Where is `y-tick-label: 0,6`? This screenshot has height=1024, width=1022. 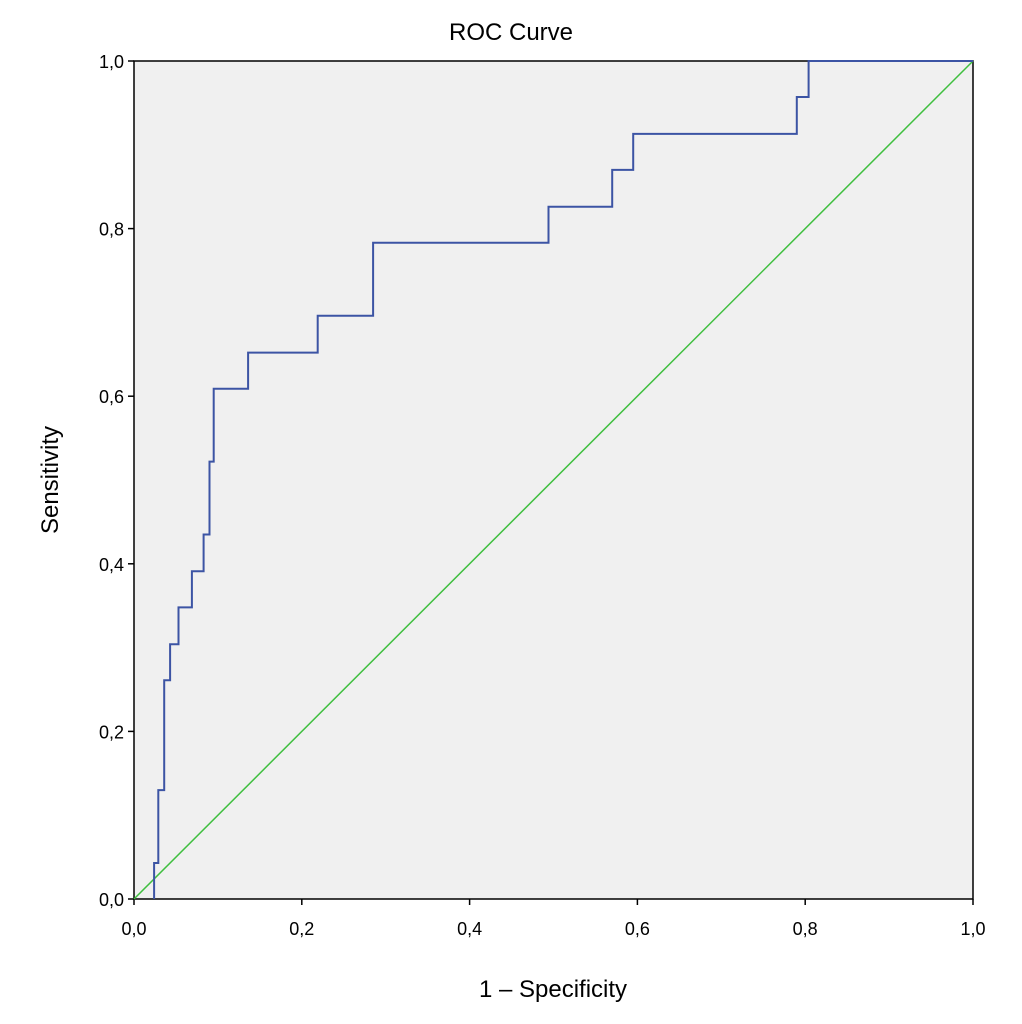 y-tick-label: 0,6 is located at coordinates (111, 397).